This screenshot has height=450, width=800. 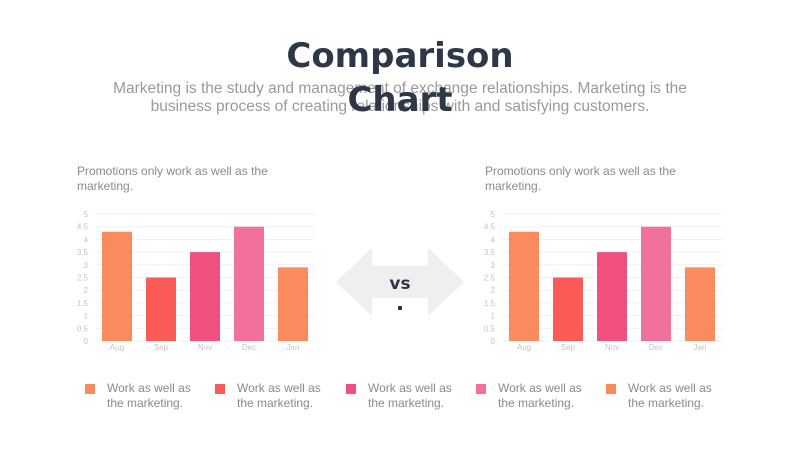 I want to click on right-bar-chart: 0 0.5 1 1.5 2 2.5 3 3.5 4 4.5 5 Aug Sep Nov Dec Jan, so click(x=603, y=281).